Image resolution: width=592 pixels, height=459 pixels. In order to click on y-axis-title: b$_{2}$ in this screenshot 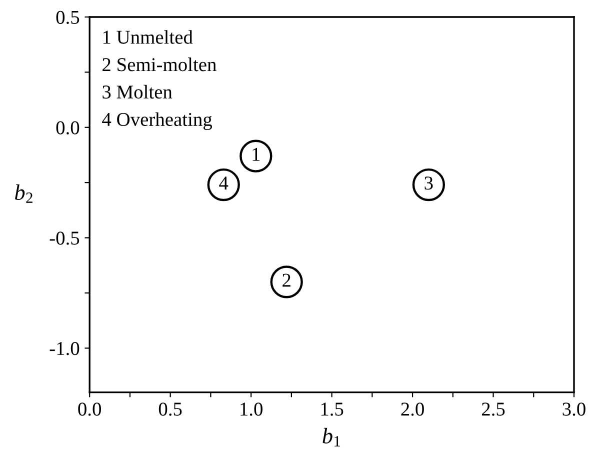, I will do `click(23, 193)`.